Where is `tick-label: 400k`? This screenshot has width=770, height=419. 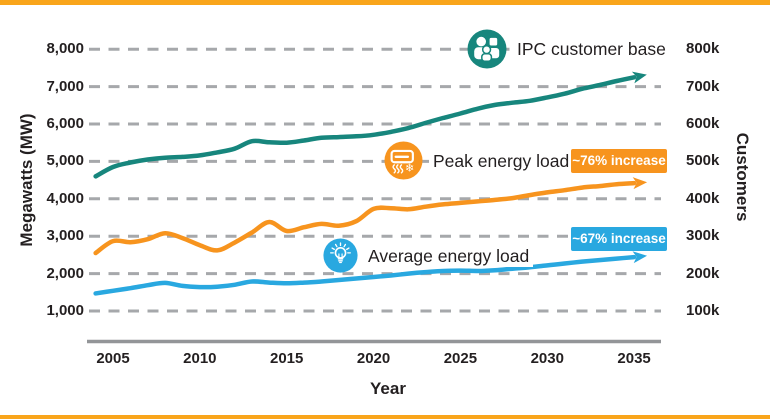 tick-label: 400k is located at coordinates (703, 198).